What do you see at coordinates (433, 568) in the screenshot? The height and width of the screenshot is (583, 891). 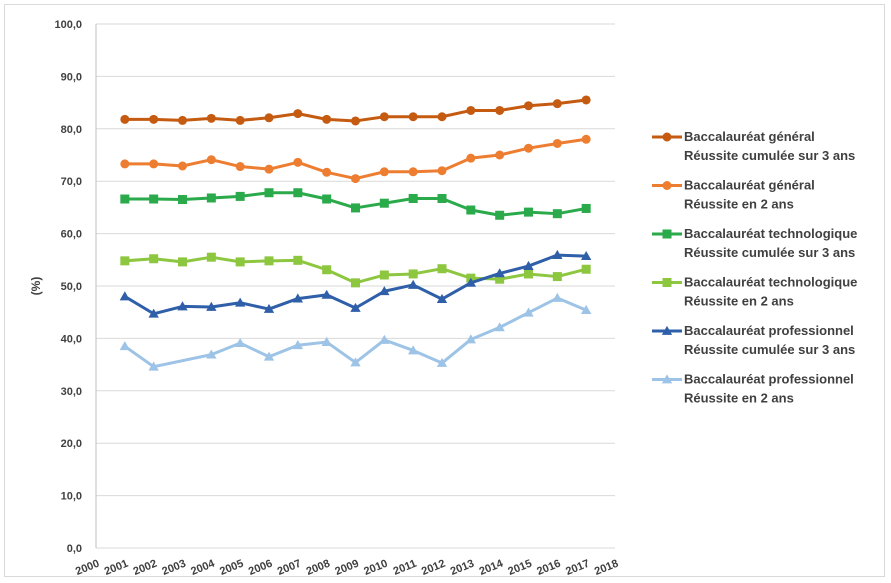 I see `x-tick-label: 2012` at bounding box center [433, 568].